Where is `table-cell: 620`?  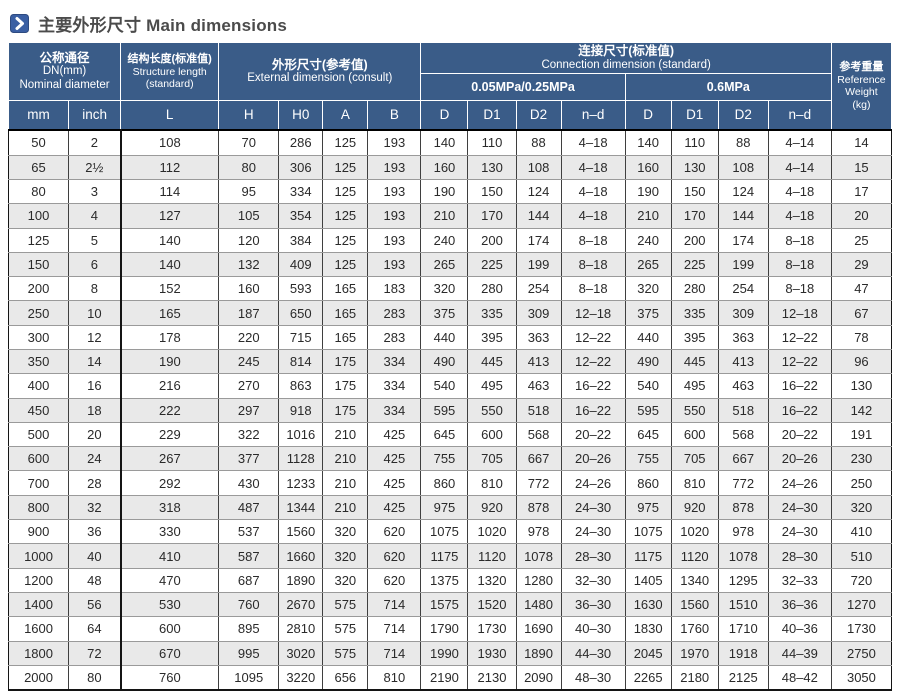
table-cell: 620 is located at coordinates (394, 532).